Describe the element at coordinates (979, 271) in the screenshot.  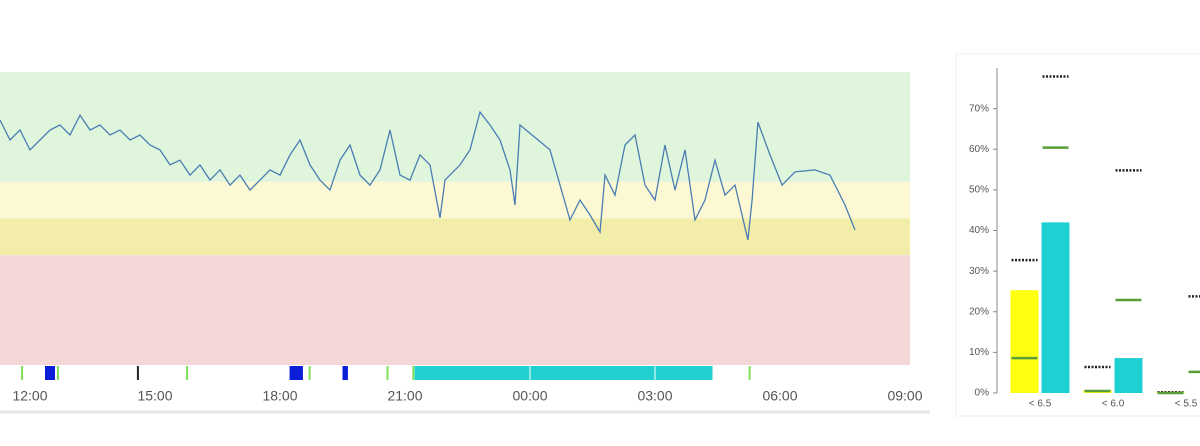
I see `y-tick-label: 30%` at that location.